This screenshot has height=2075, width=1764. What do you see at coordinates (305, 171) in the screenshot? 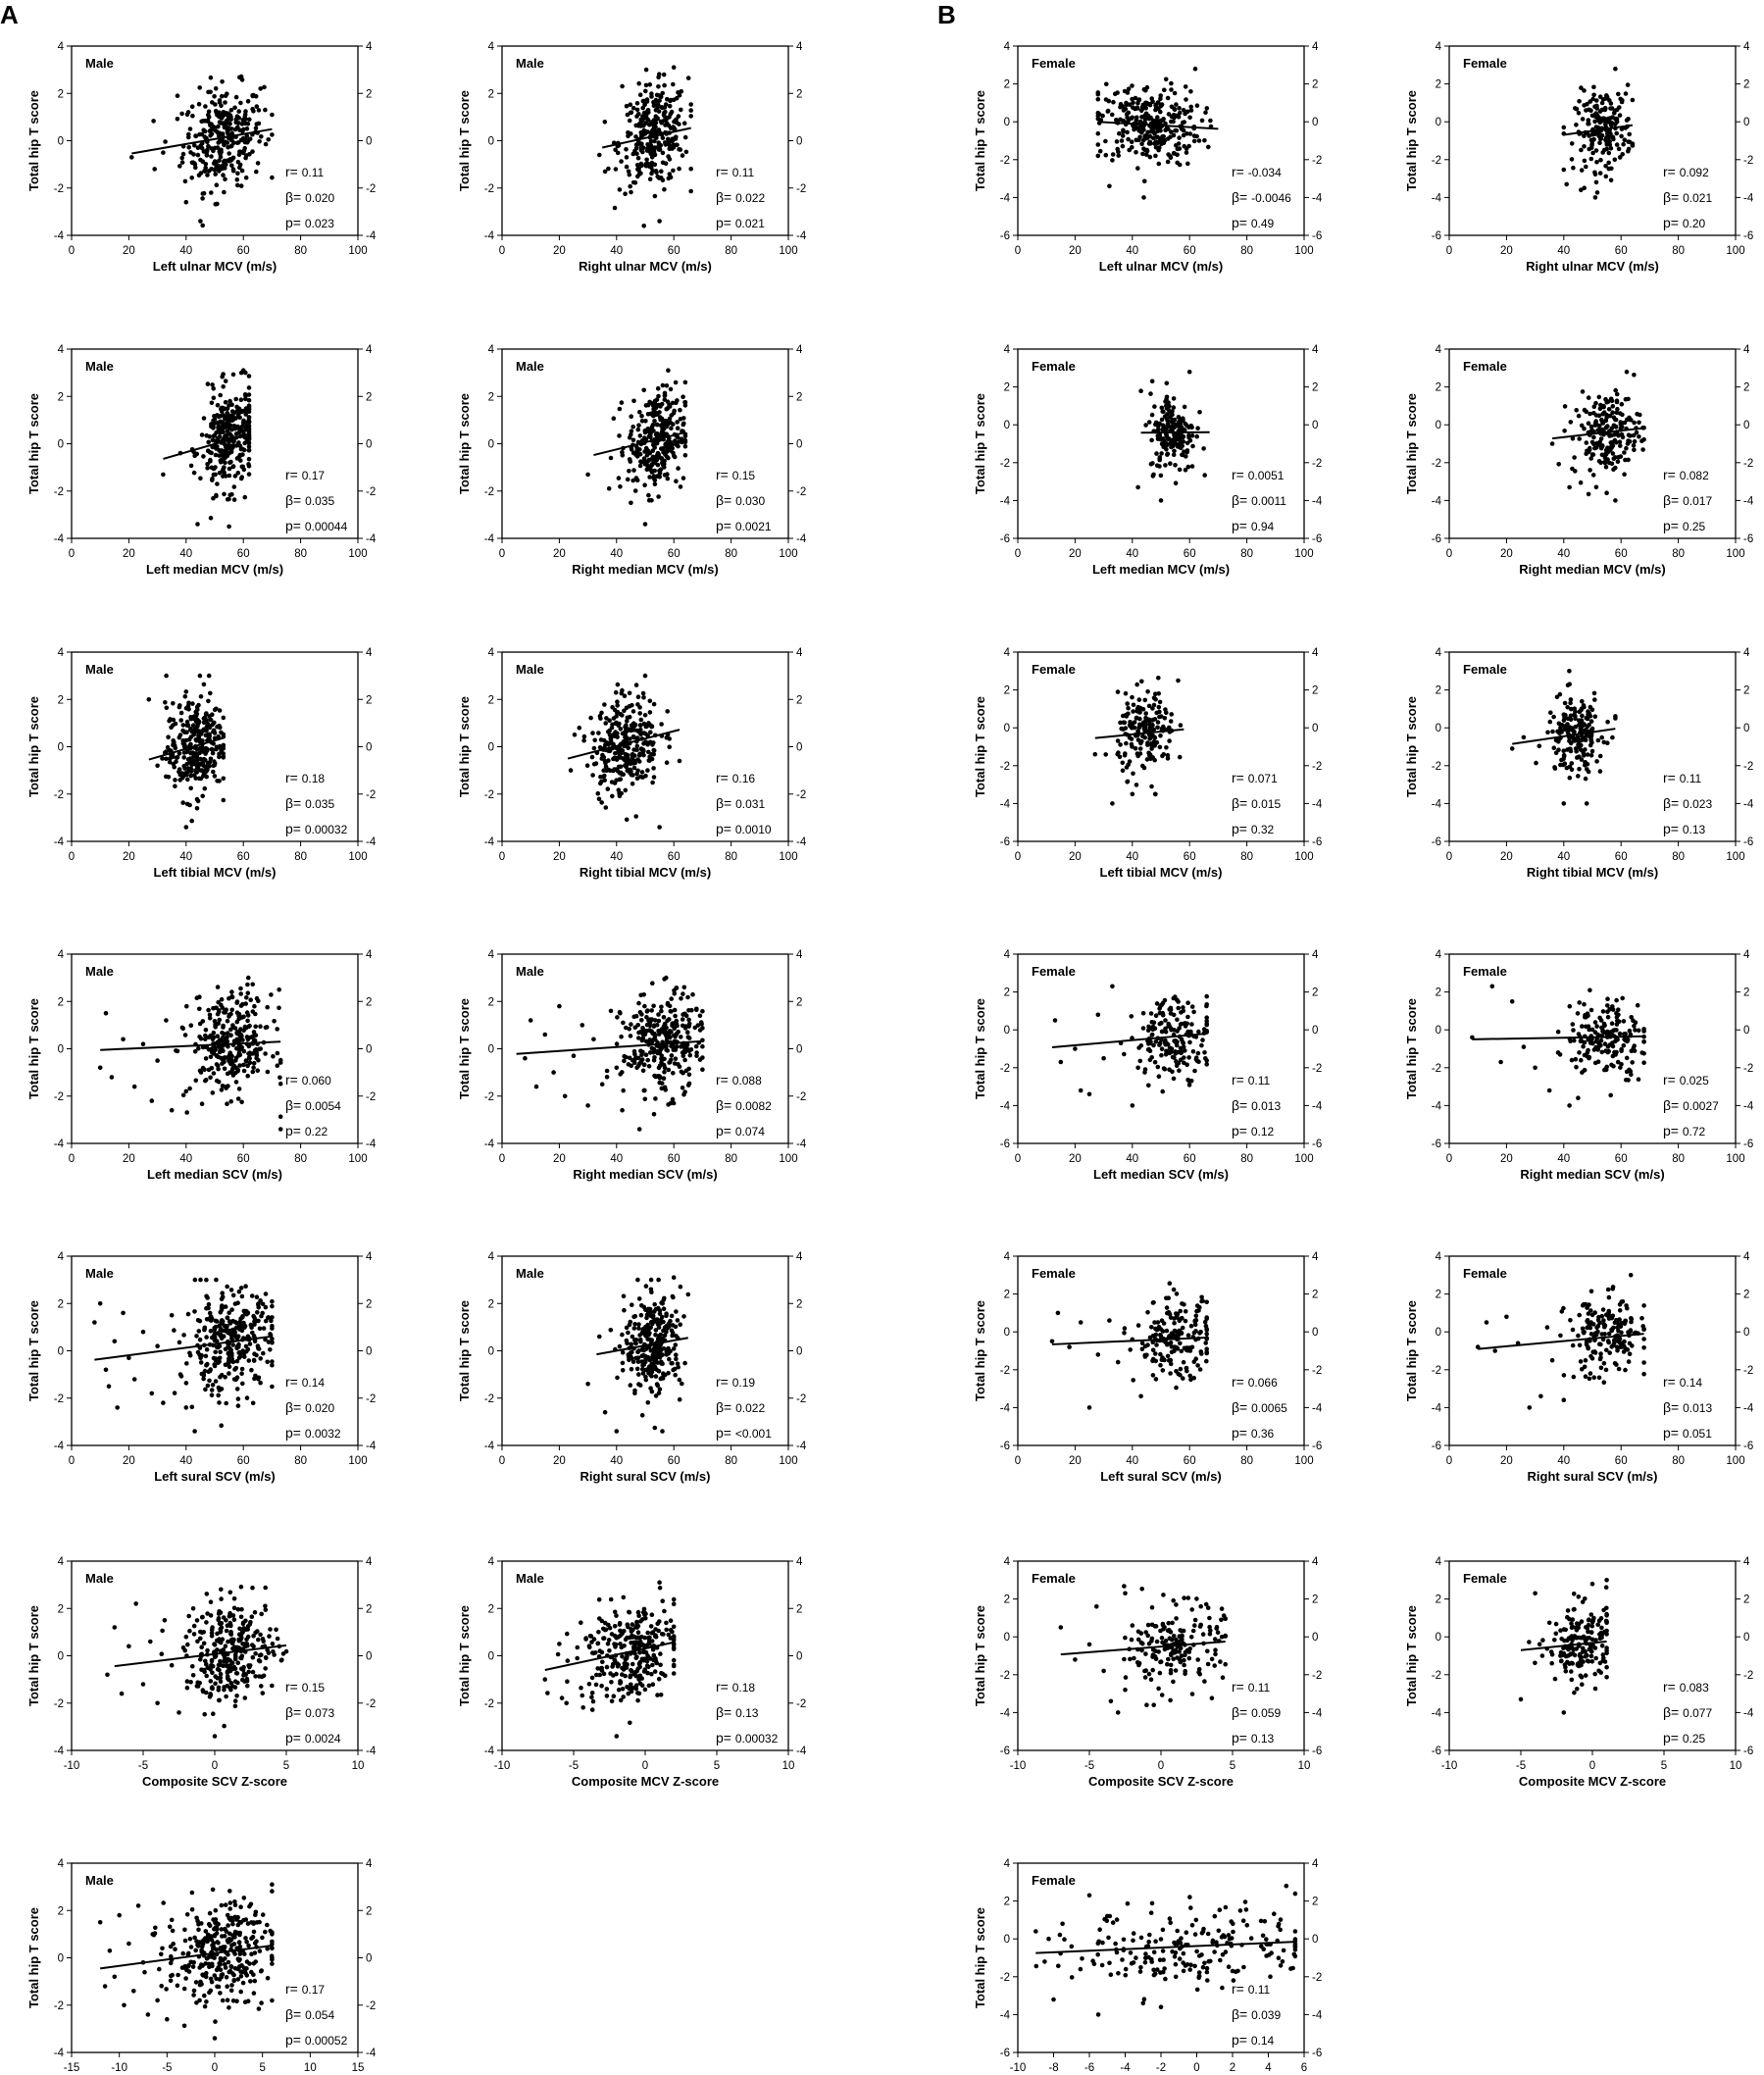
I see `stat-r: r= 0.11` at bounding box center [305, 171].